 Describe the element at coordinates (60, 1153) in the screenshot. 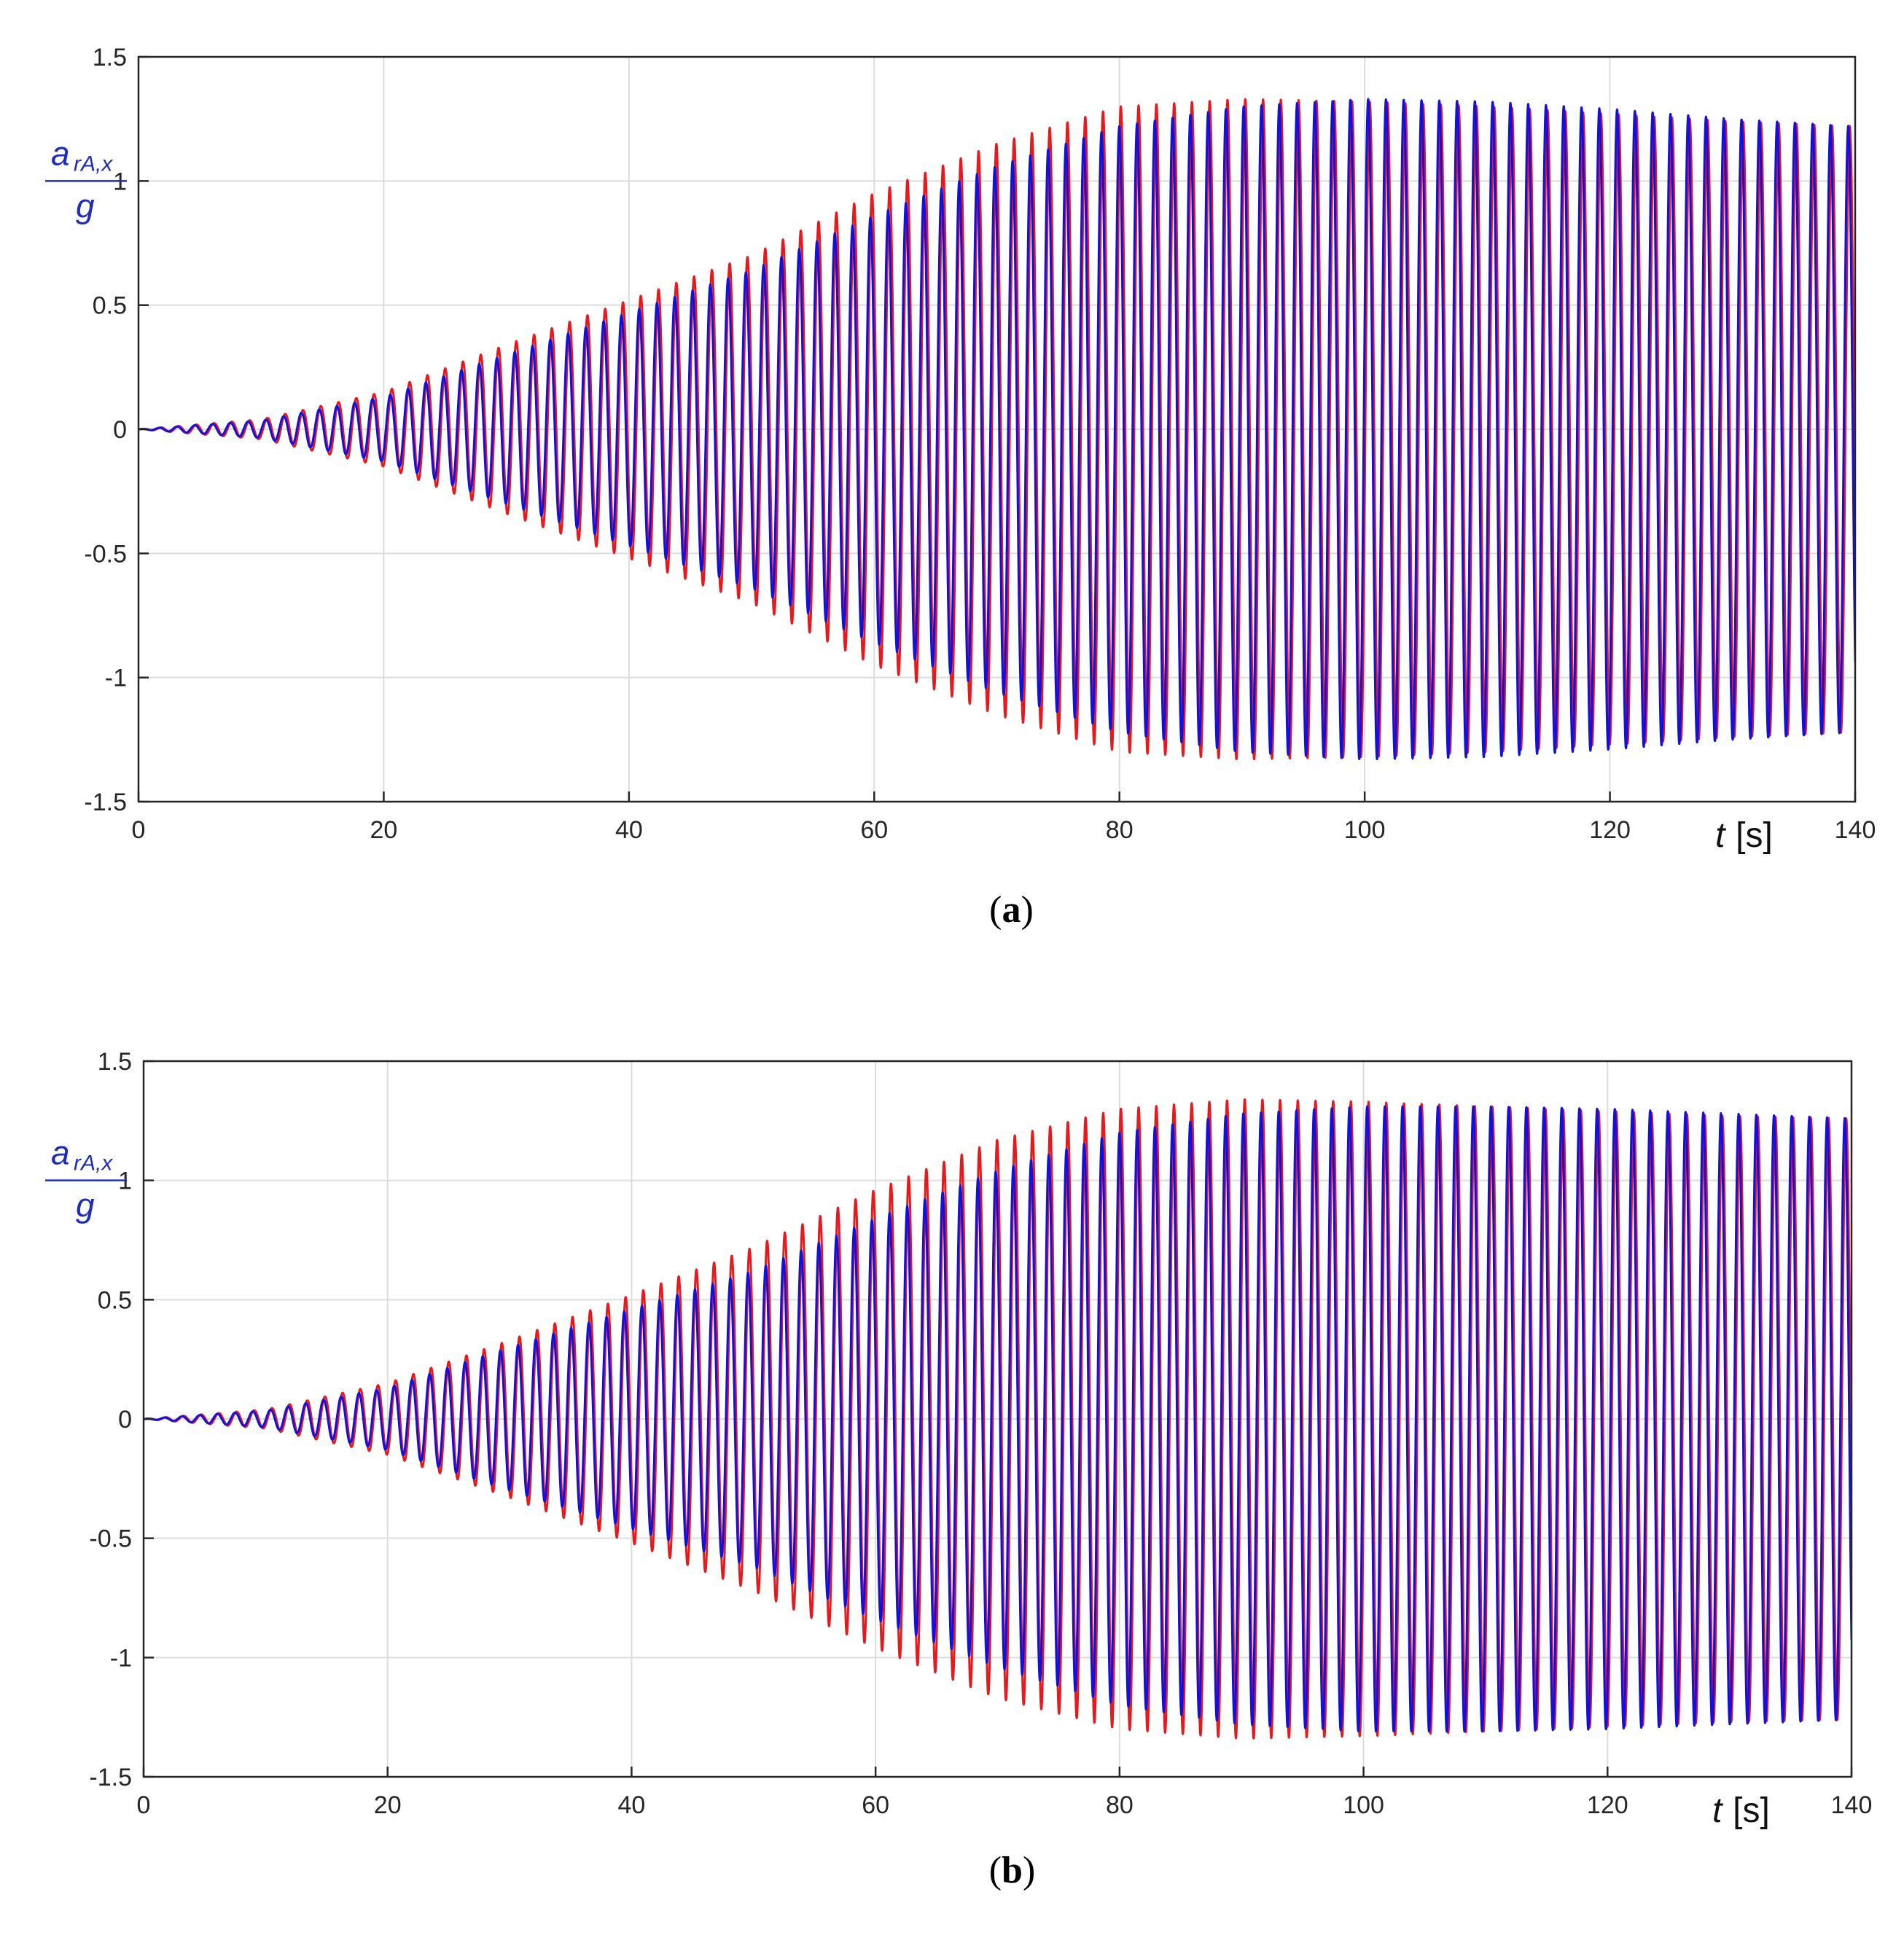

I see `chart-b-ylabel-numerator: a` at that location.